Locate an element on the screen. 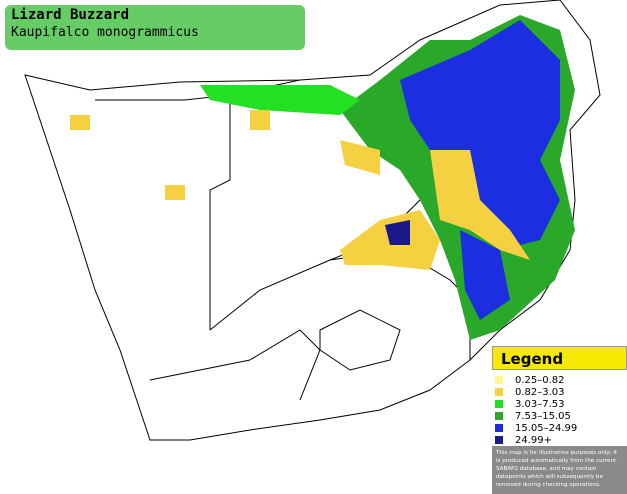  legend-item: 7.53–15.05 is located at coordinates (561, 416).